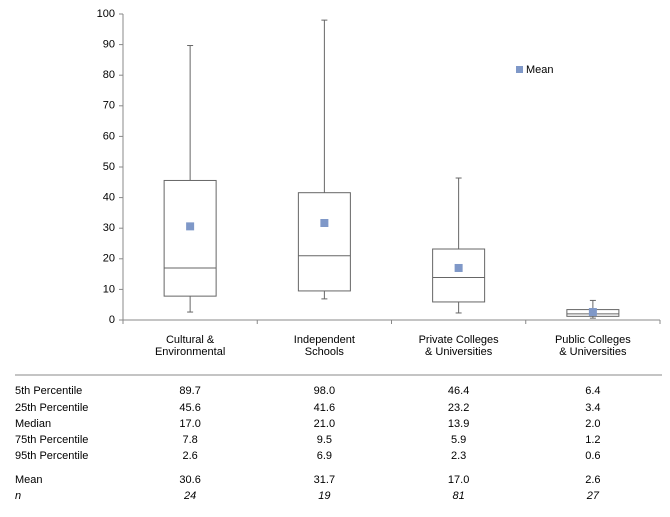 The width and height of the screenshot is (670, 517). What do you see at coordinates (189, 408) in the screenshot?
I see `table-cell: 45.6` at bounding box center [189, 408].